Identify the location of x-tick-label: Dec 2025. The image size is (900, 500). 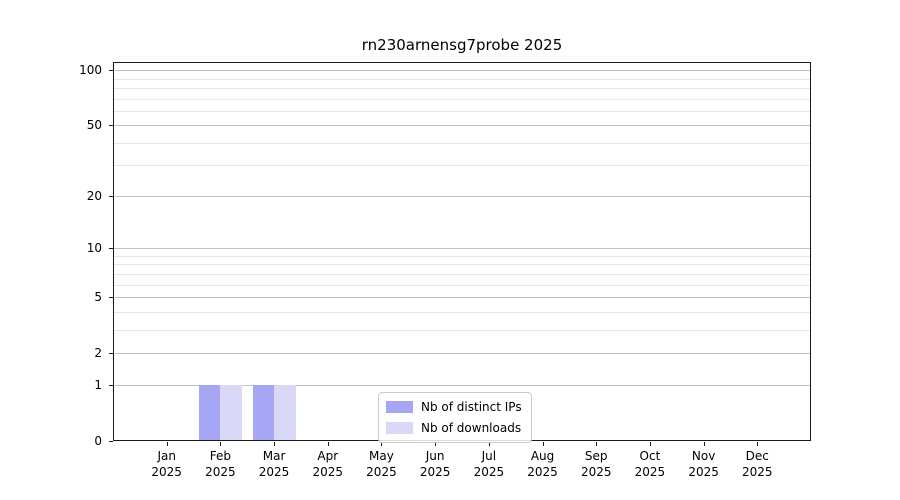
(757, 464).